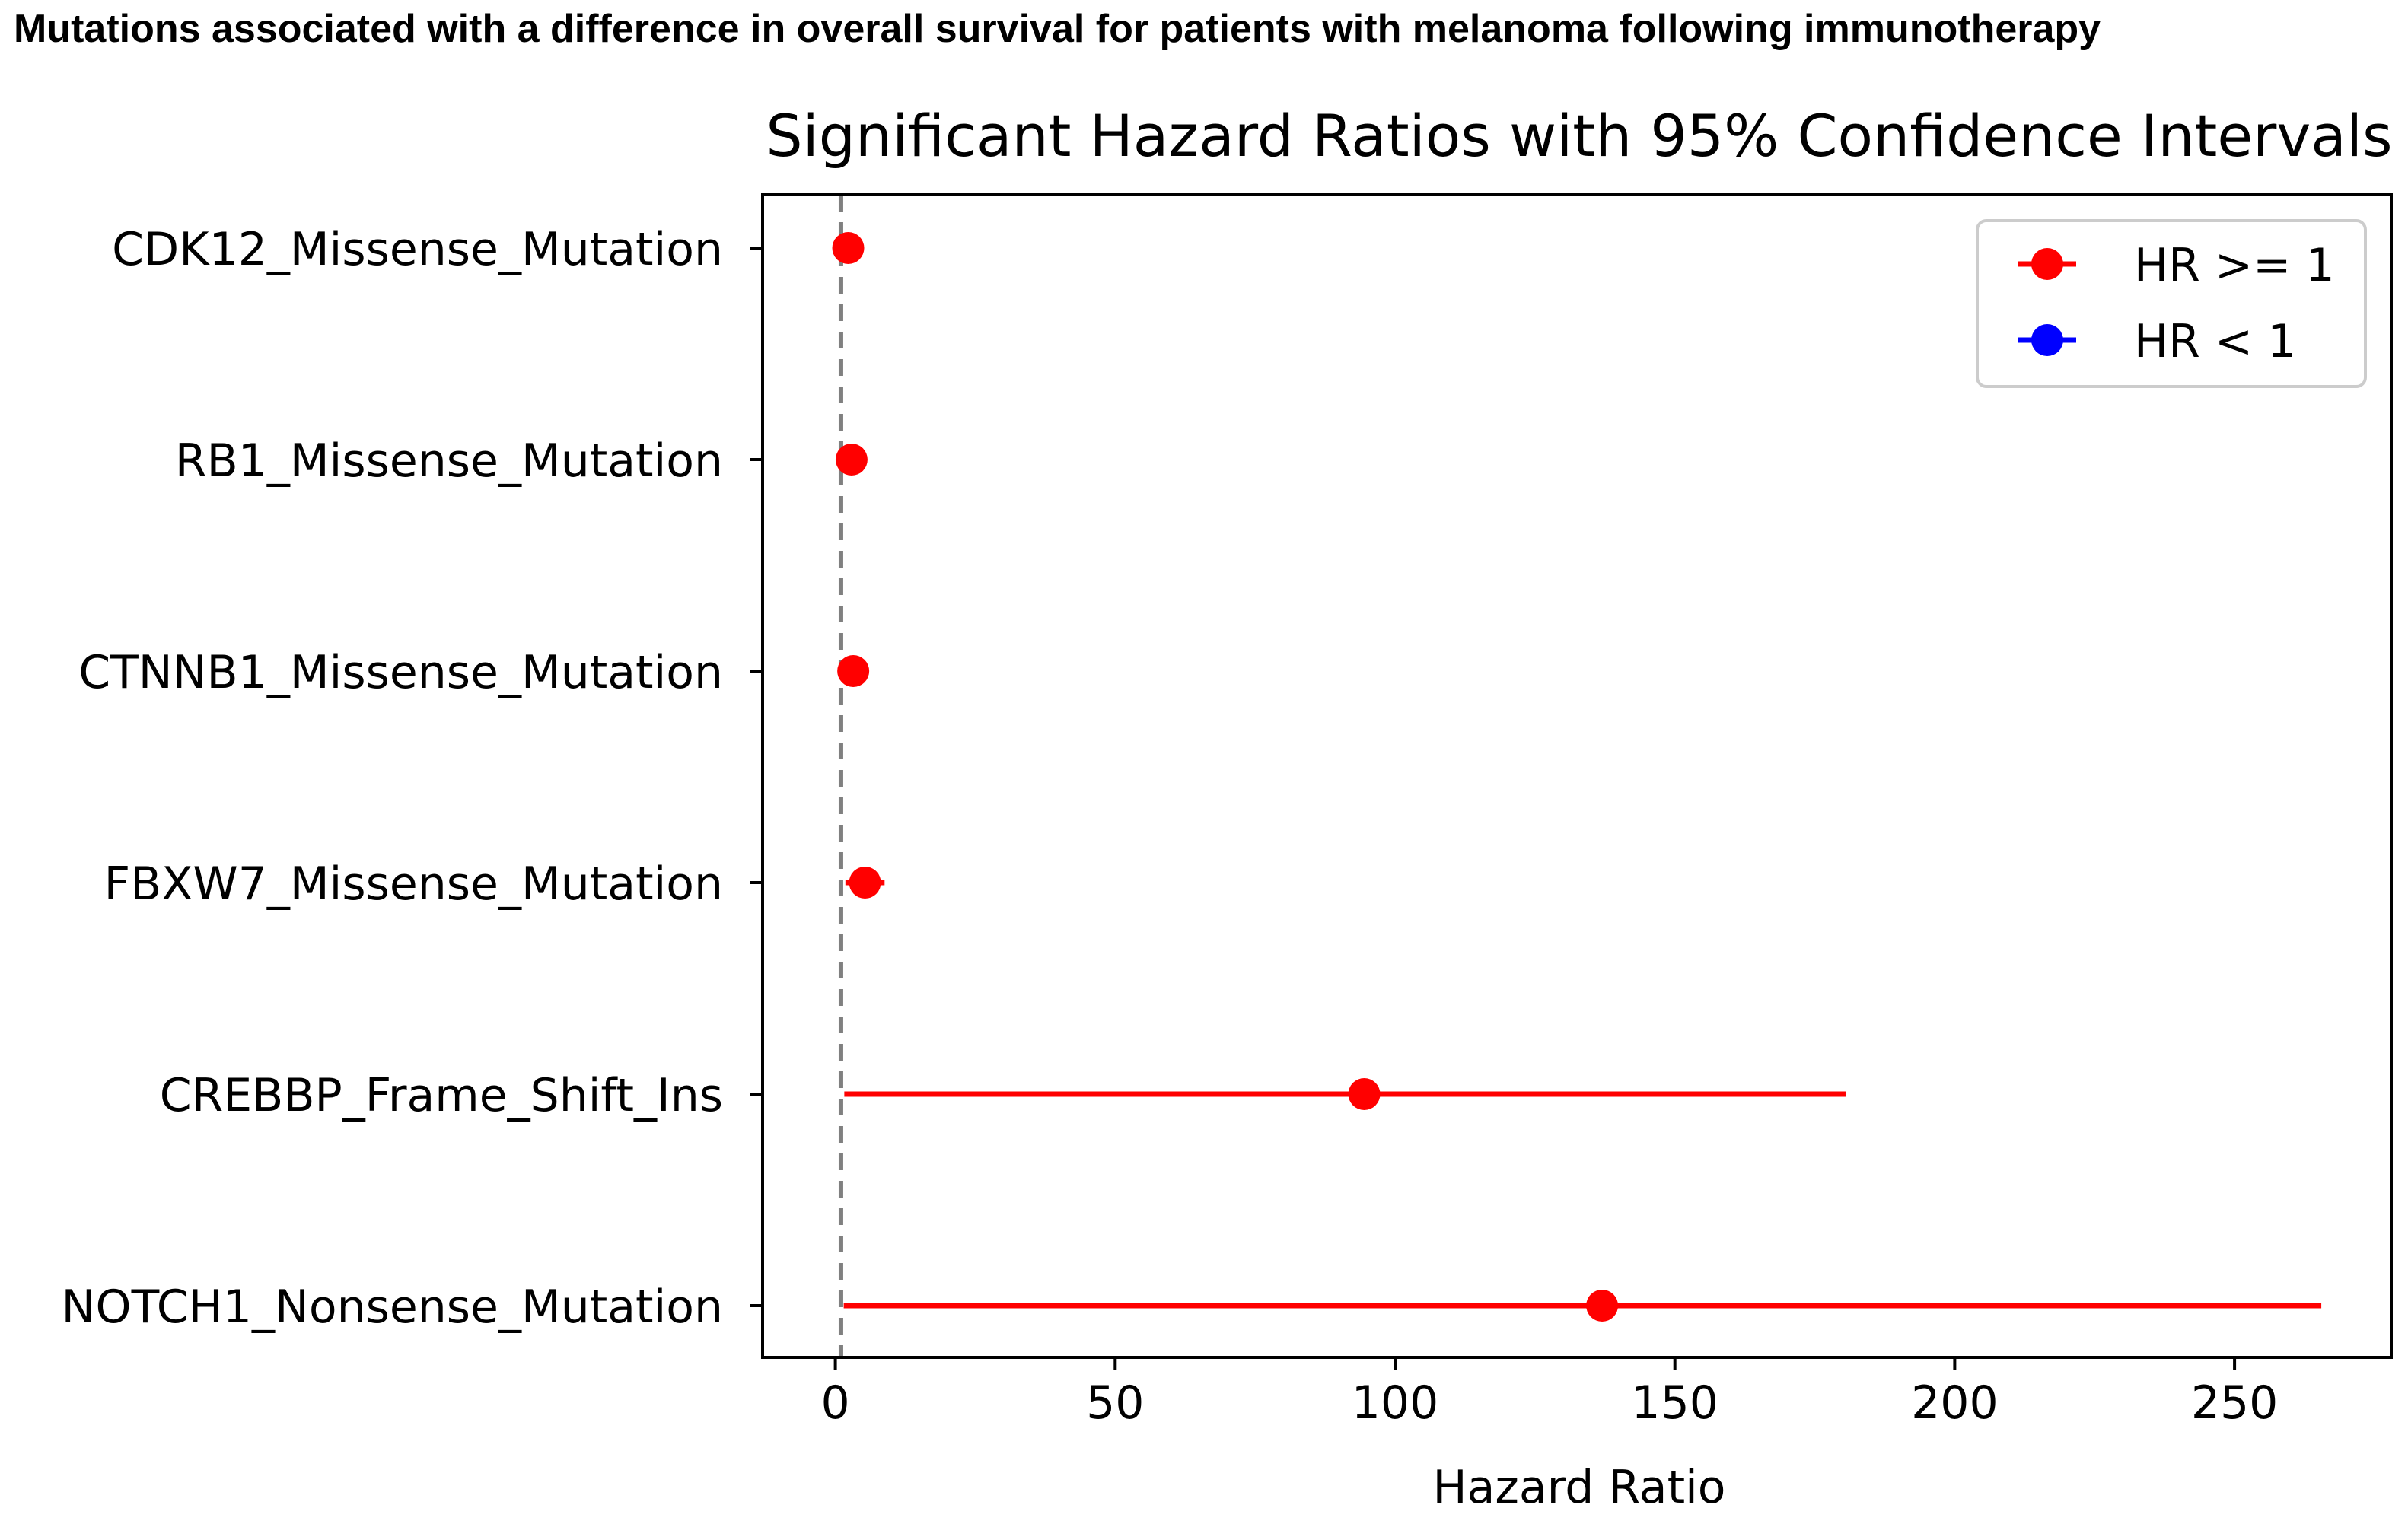 The image size is (2408, 1524). What do you see at coordinates (835, 1403) in the screenshot?
I see `x-tick-label: 0` at bounding box center [835, 1403].